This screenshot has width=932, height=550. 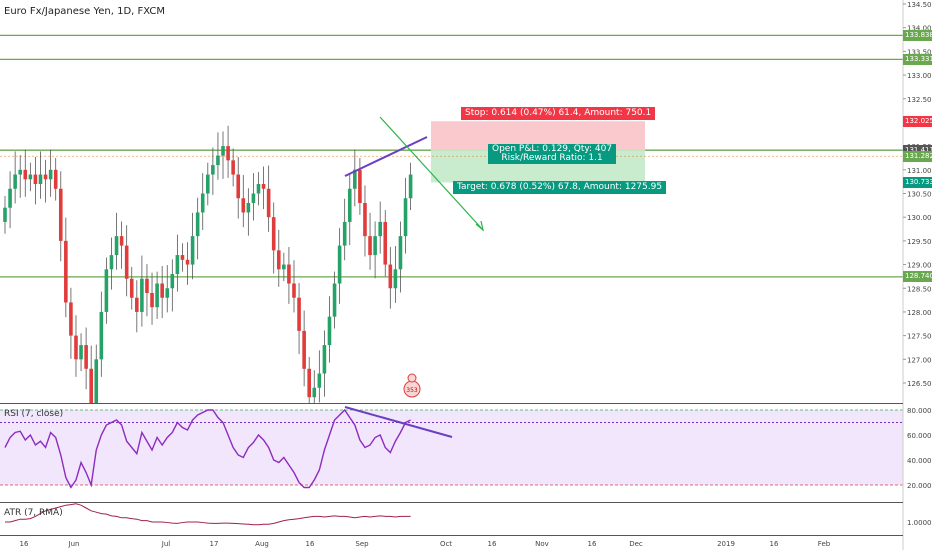 What do you see at coordinates (917, 182) in the screenshot?
I see `price-tag: 130.733` at bounding box center [917, 182].